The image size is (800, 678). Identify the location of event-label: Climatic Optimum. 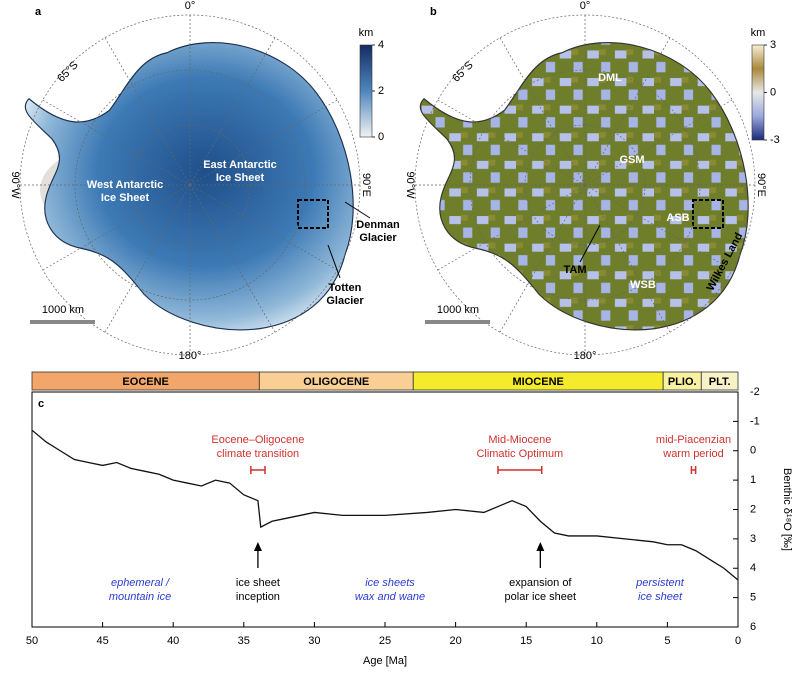
(519, 454).